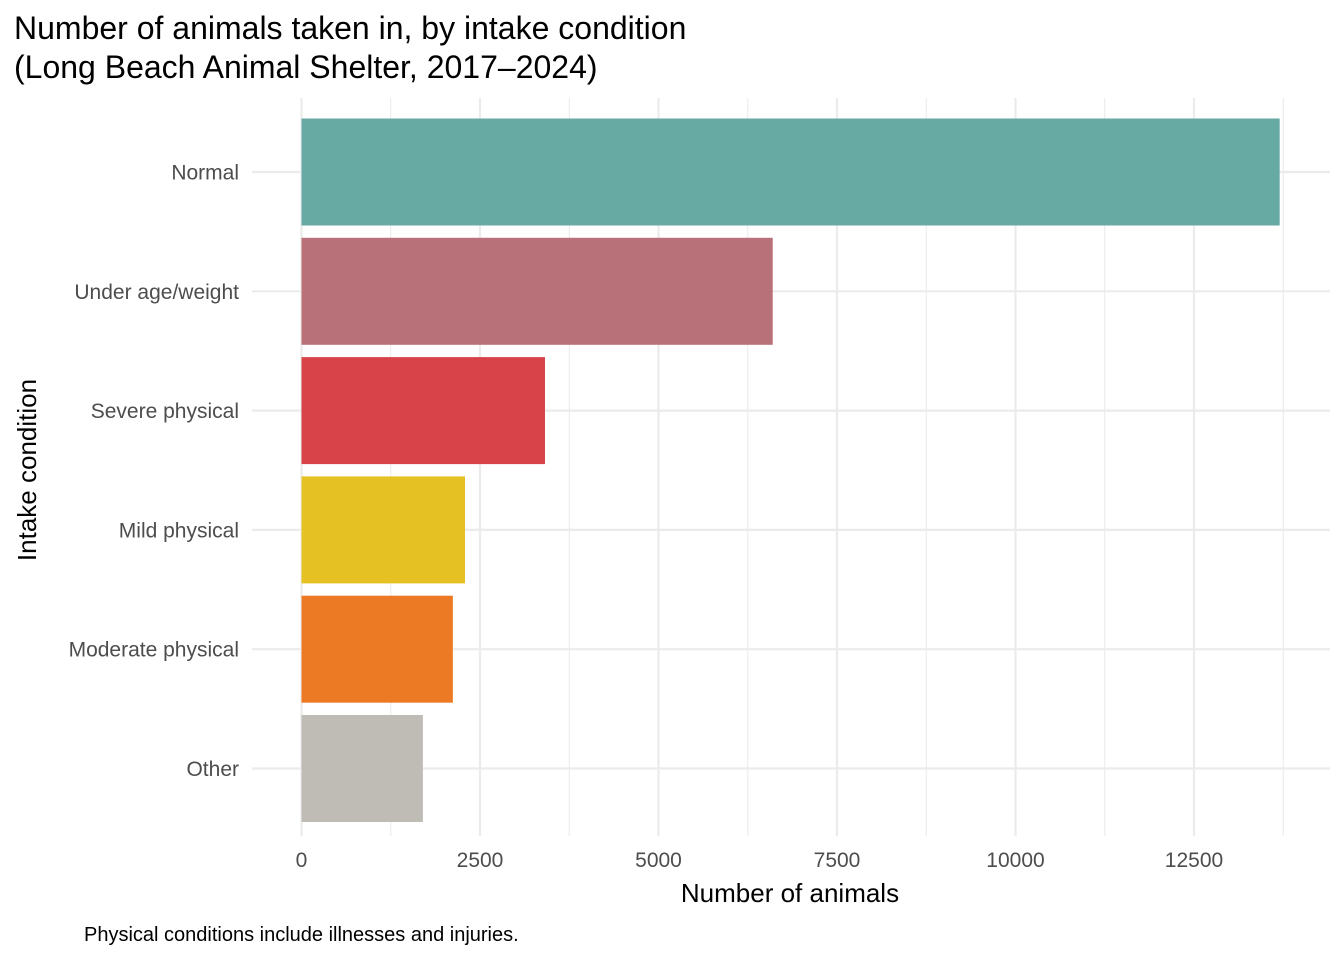 Image resolution: width=1344 pixels, height=960 pixels. What do you see at coordinates (1015, 860) in the screenshot?
I see `x-tick-label: 10000` at bounding box center [1015, 860].